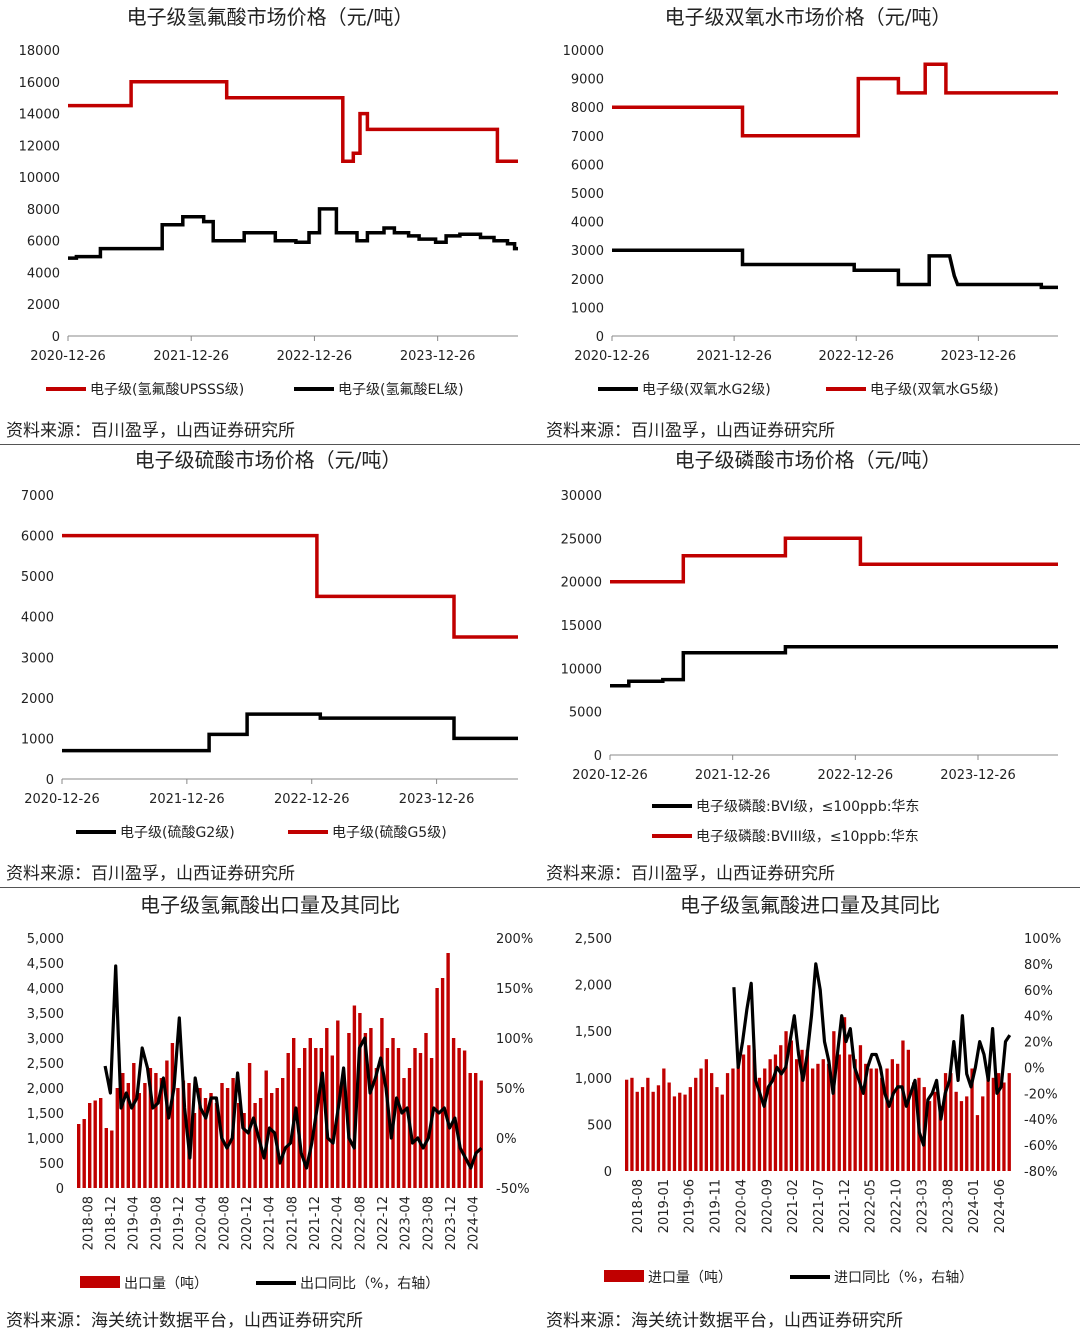 This screenshot has height=1335, width=1080. I want to click on x-tick-label: 2022-08, so click(360, 1223).